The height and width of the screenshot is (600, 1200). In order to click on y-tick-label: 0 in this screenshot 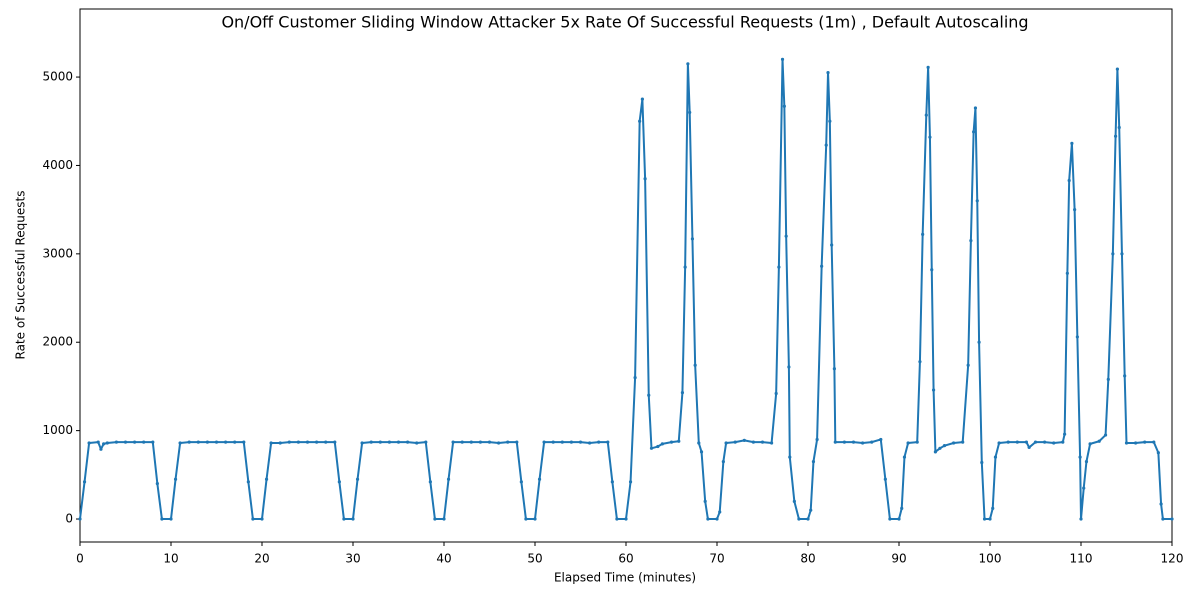, I will do `click(69, 519)`.